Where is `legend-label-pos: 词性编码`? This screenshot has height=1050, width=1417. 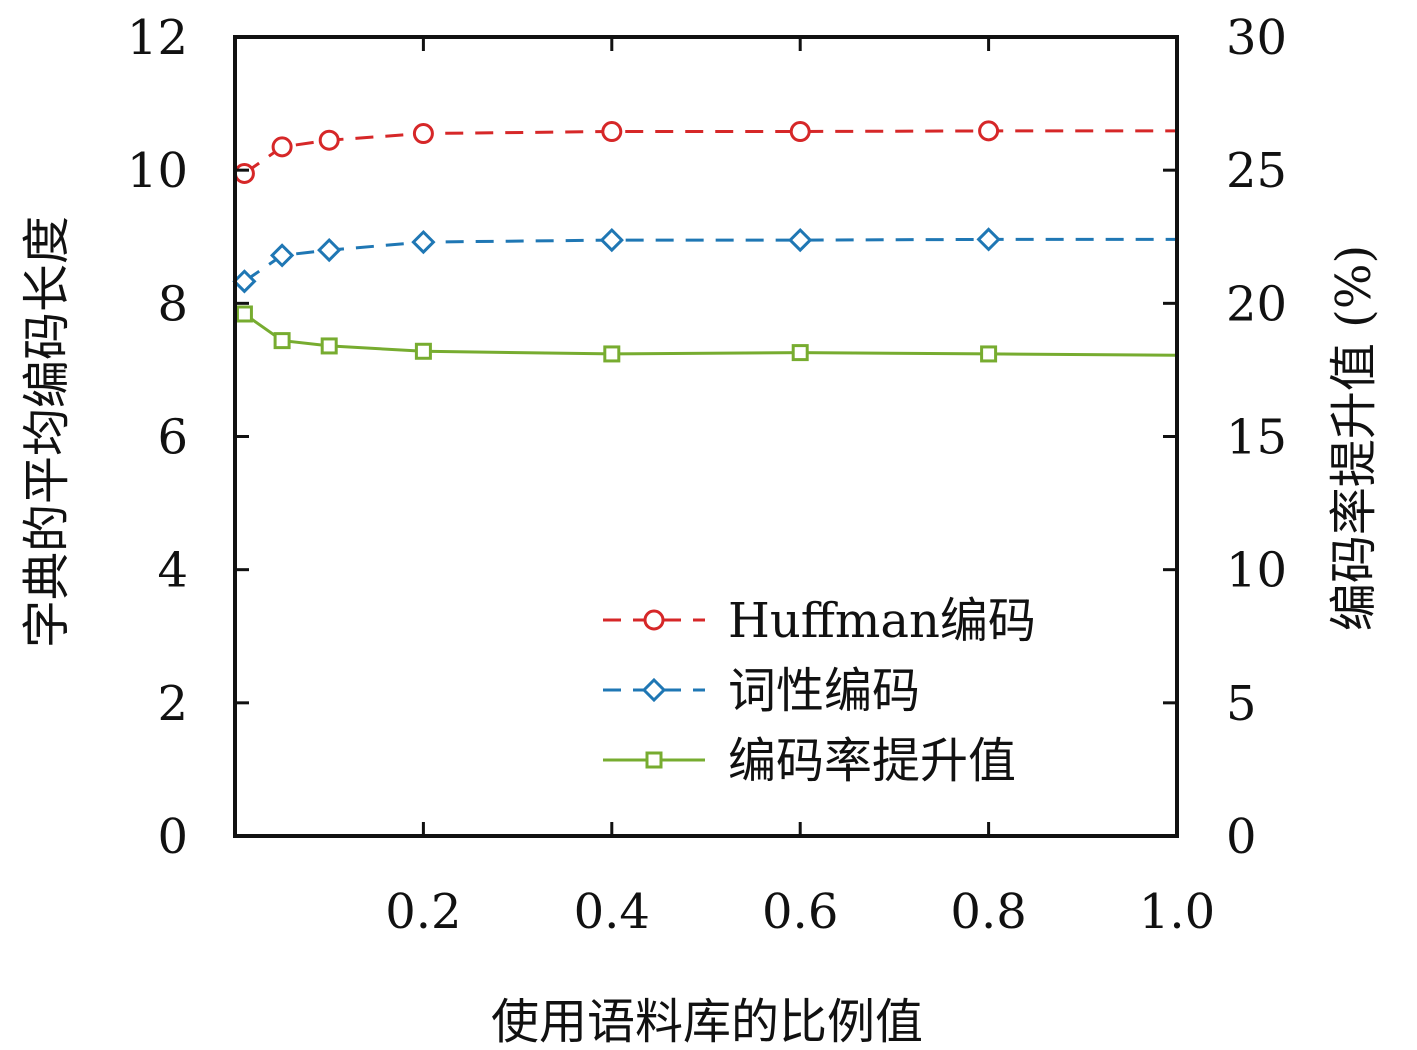 legend-label-pos: 词性编码 is located at coordinates (824, 691).